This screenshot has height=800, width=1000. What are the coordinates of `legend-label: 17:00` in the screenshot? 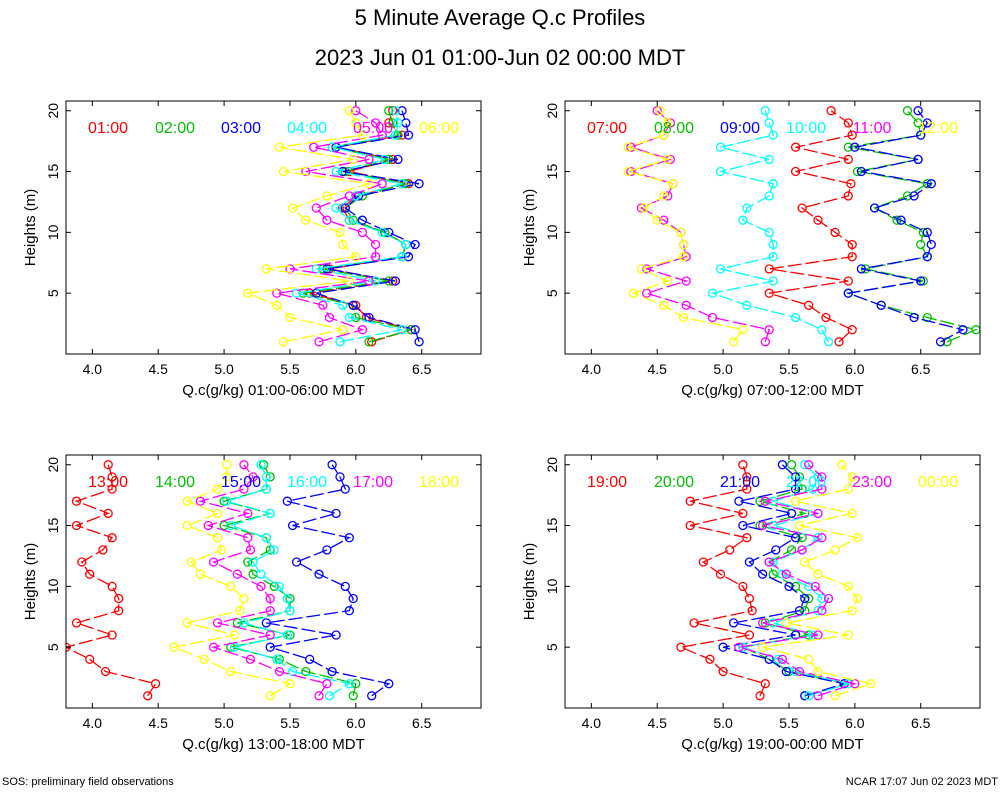 It's located at (373, 482).